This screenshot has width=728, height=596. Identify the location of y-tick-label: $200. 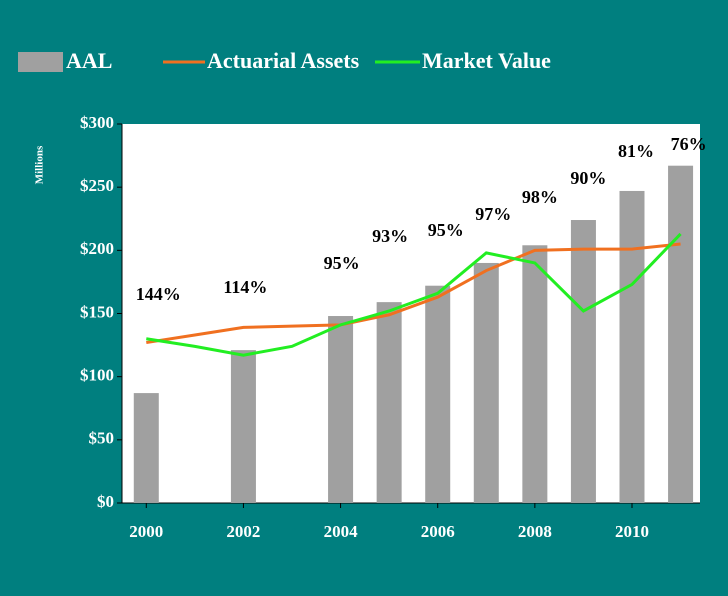
(97, 248).